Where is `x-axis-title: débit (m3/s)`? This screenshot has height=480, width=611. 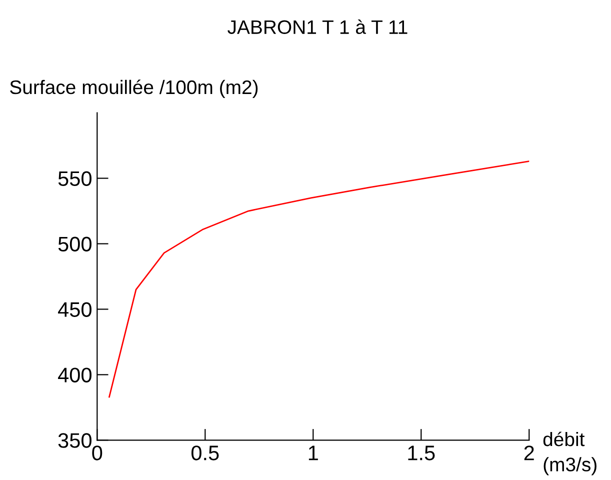
x-axis-title: débit (m3/s) is located at coordinates (569, 454).